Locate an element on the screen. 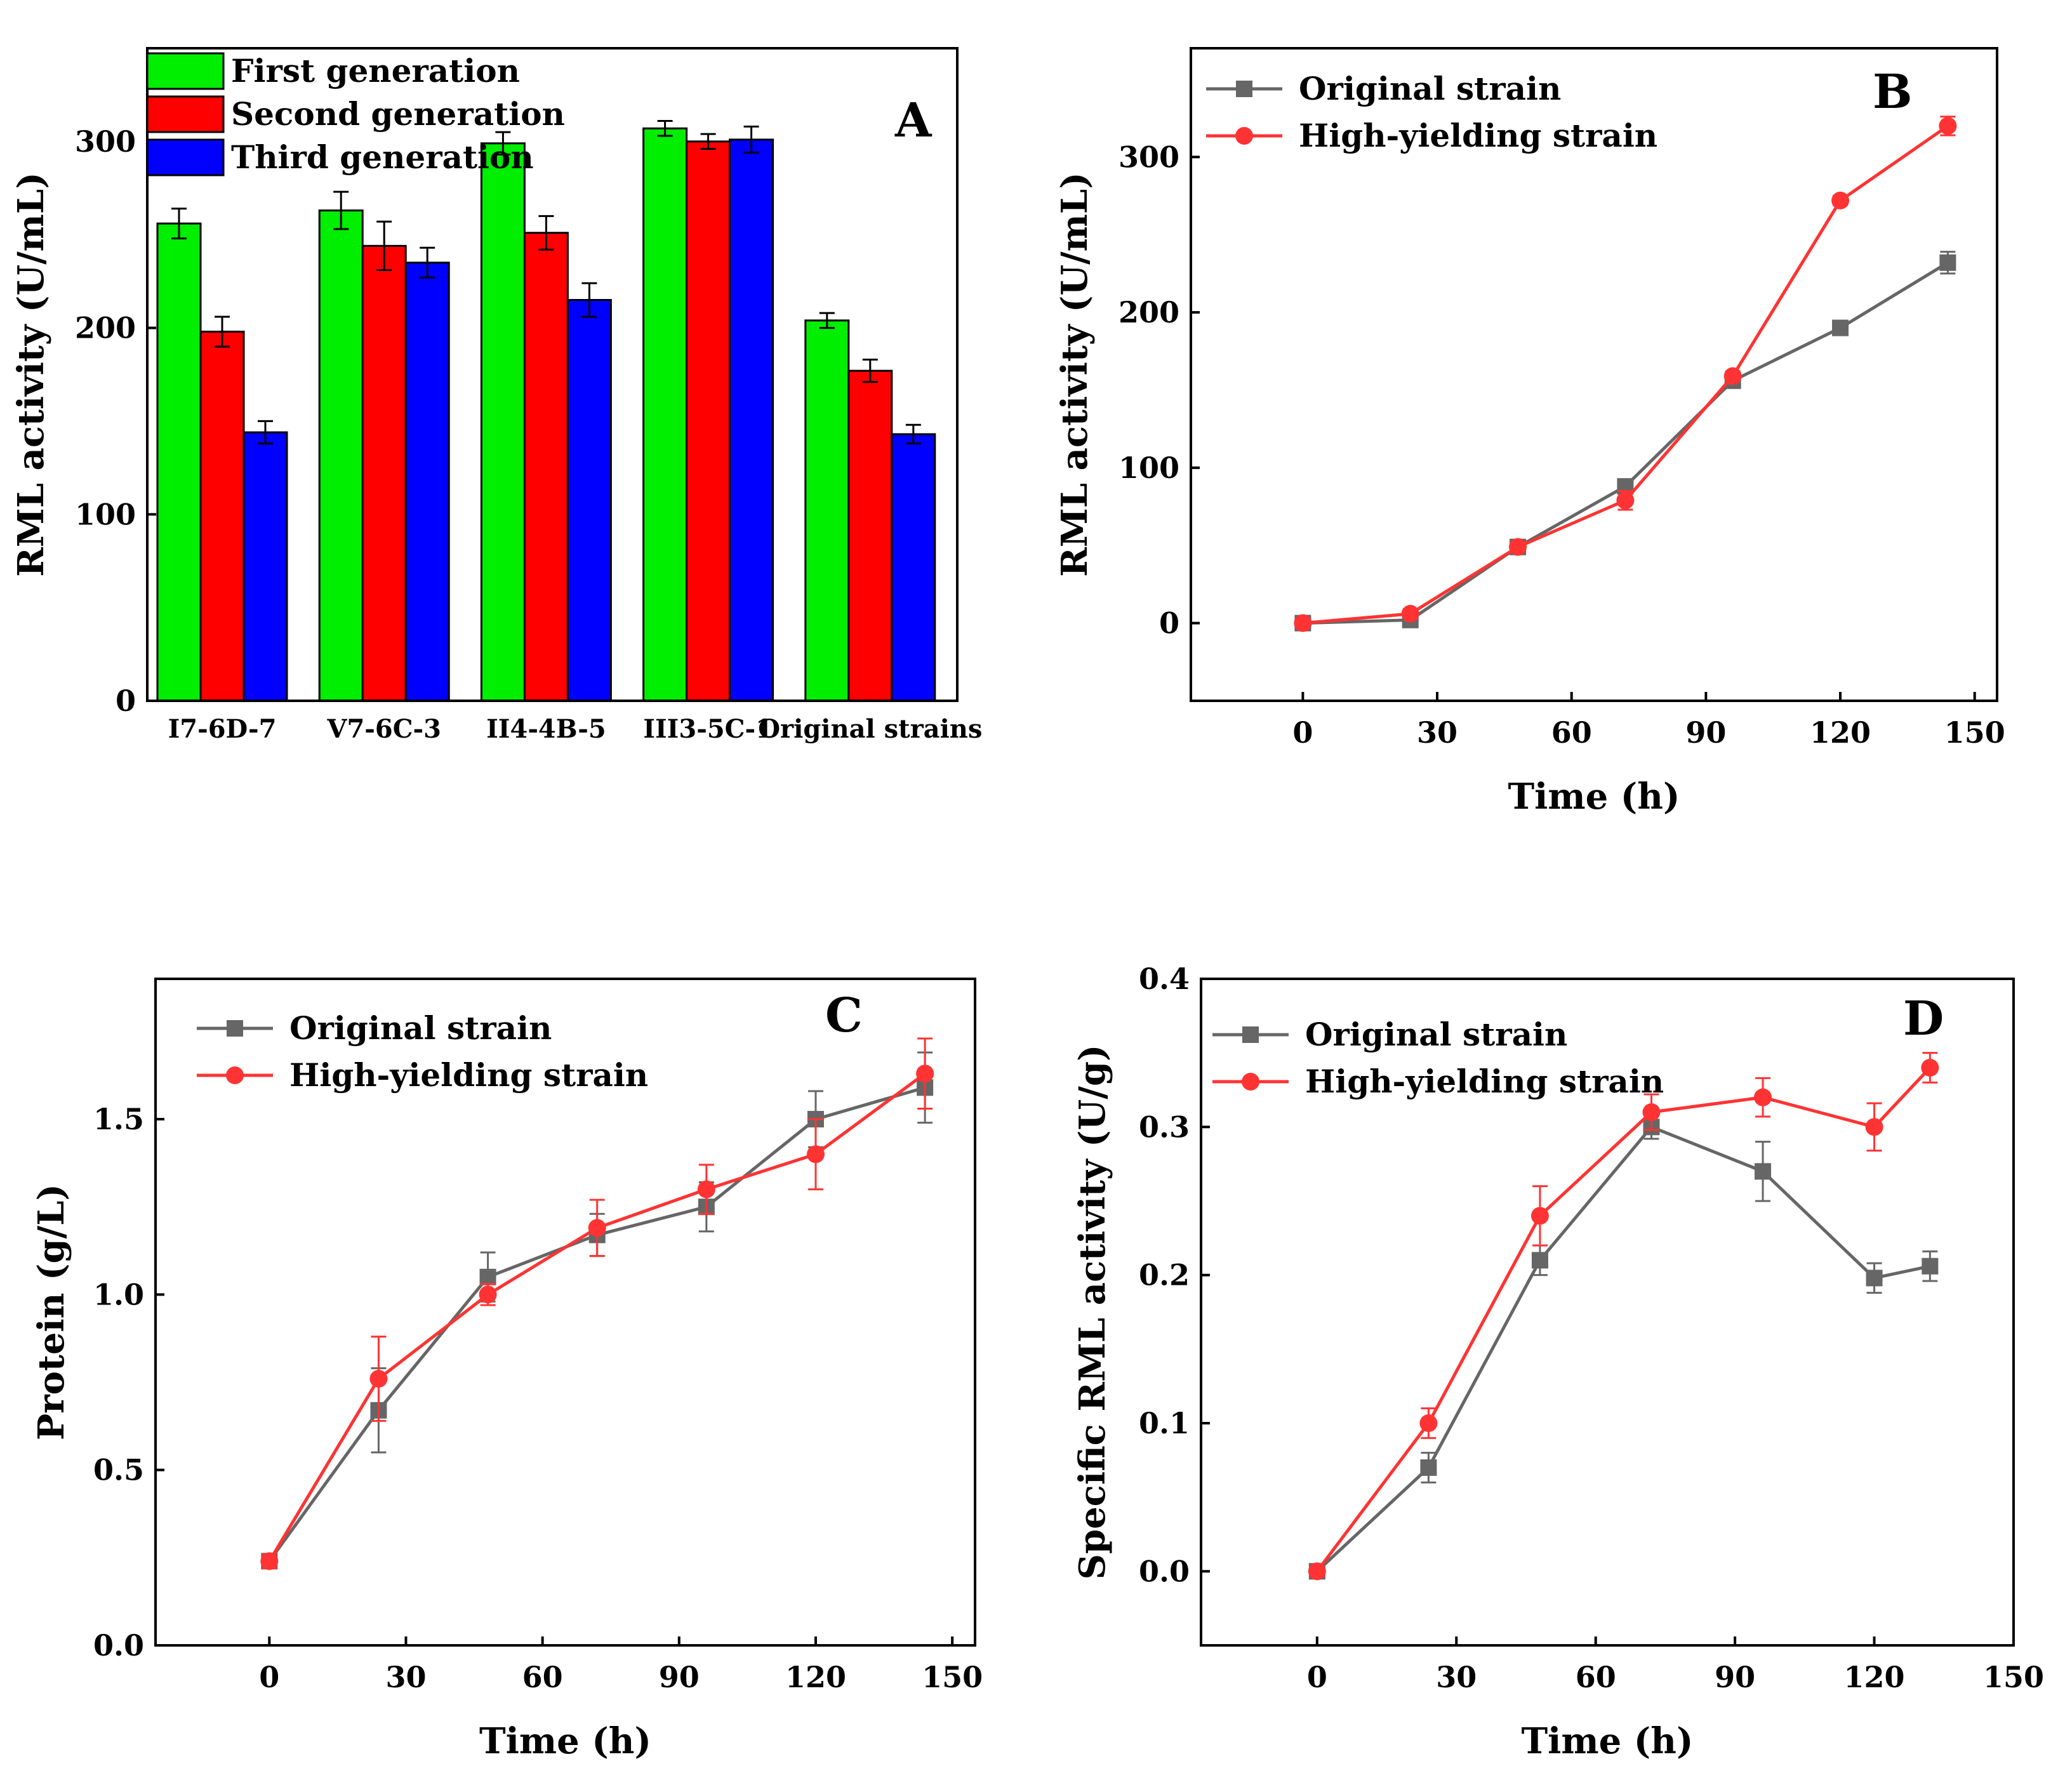 This screenshot has width=2058, height=1792. y-tick-label: 1.0 is located at coordinates (118, 1294).